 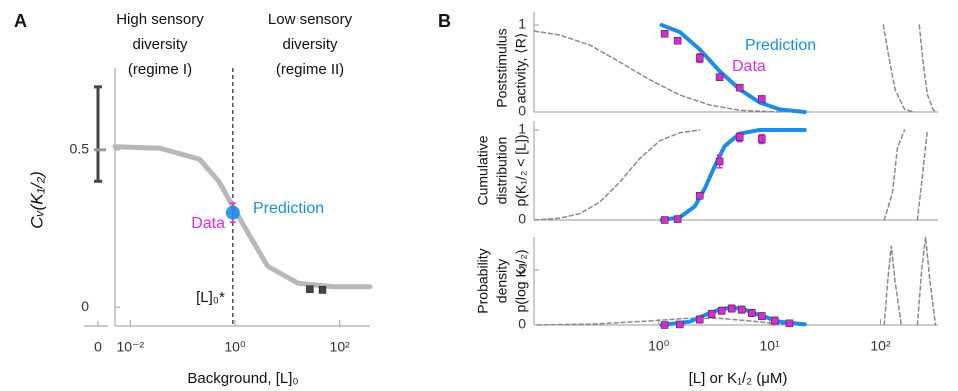 I want to click on regime-label: (regime II), so click(x=310, y=69).